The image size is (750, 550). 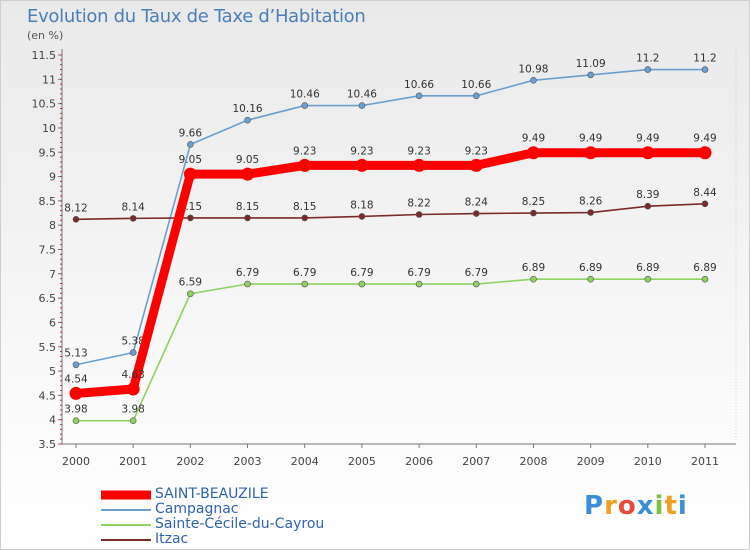 I want to click on y-tick-label: 6.5, so click(x=48, y=298).